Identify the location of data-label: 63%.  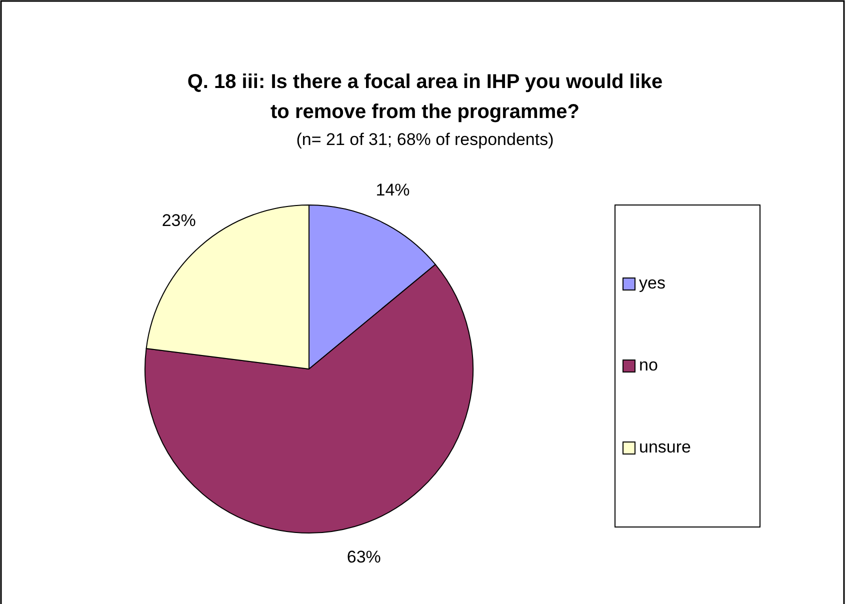
(363, 556).